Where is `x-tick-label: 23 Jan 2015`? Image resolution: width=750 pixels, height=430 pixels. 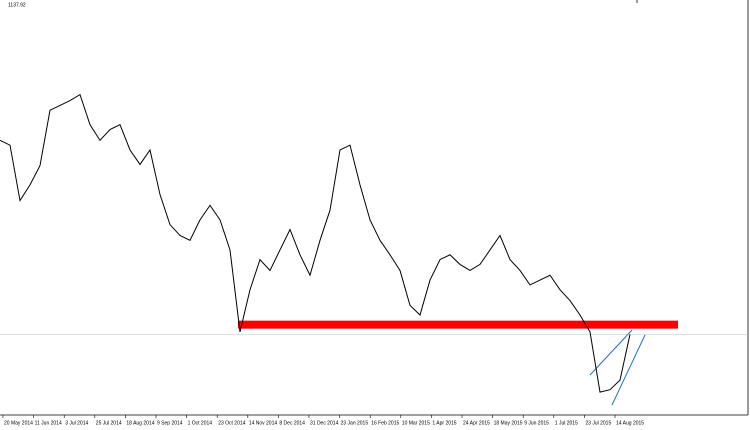
x-tick-label: 23 Jan 2015 is located at coordinates (355, 423).